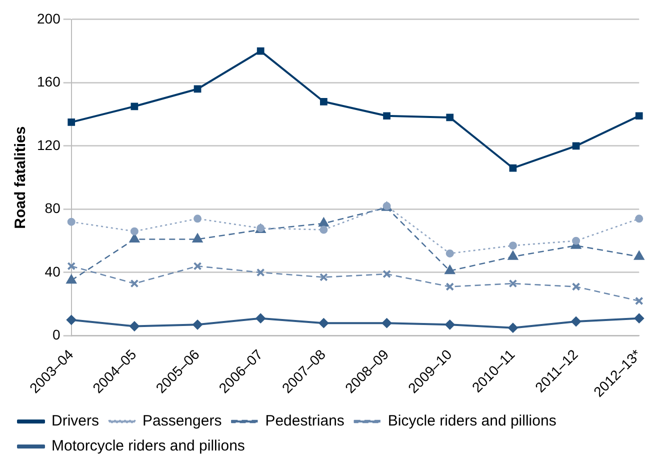  I want to click on legend-label: Pedestrians, so click(304, 421).